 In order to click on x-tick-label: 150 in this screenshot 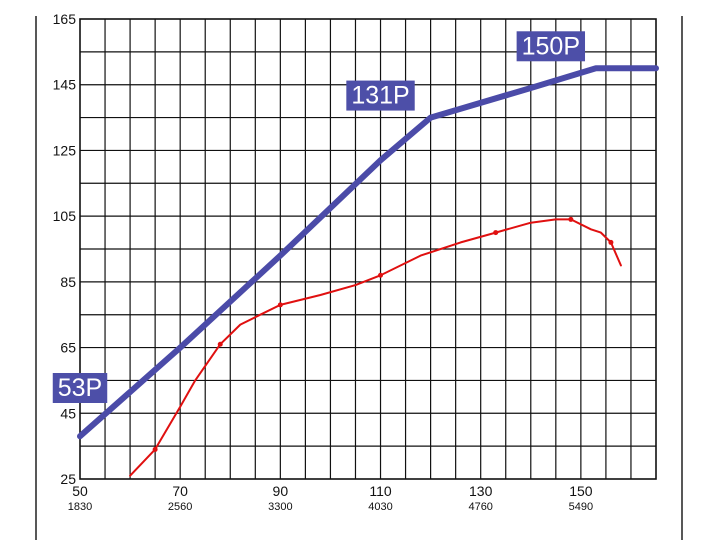, I will do `click(581, 491)`.